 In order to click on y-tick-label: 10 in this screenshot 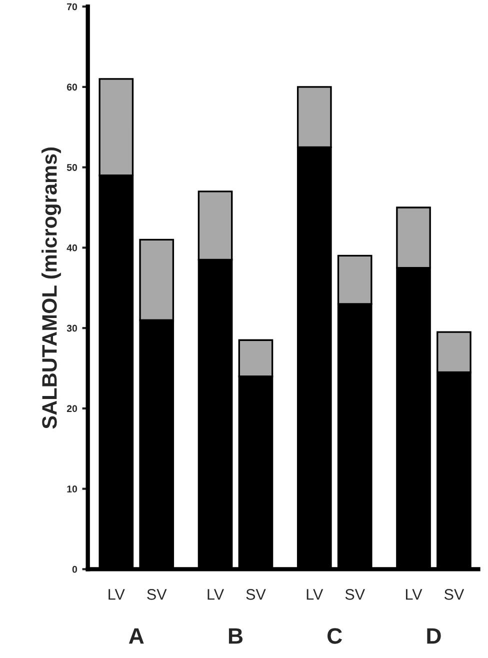, I will do `click(72, 489)`.